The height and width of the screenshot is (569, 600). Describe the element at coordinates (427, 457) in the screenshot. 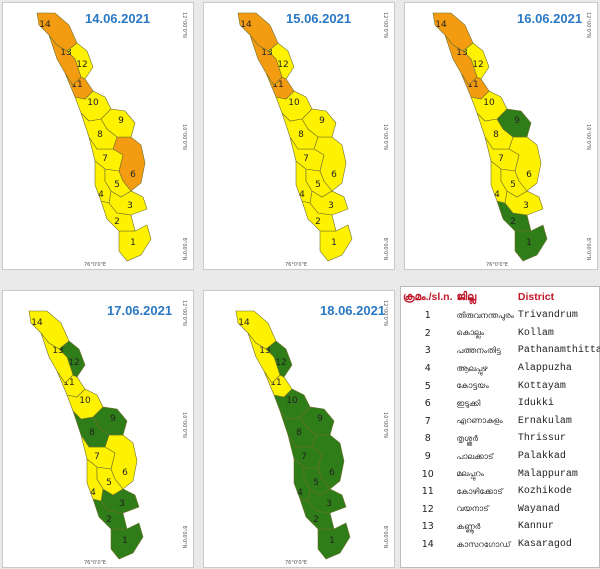

I see `legend-cell-no: 9` at that location.